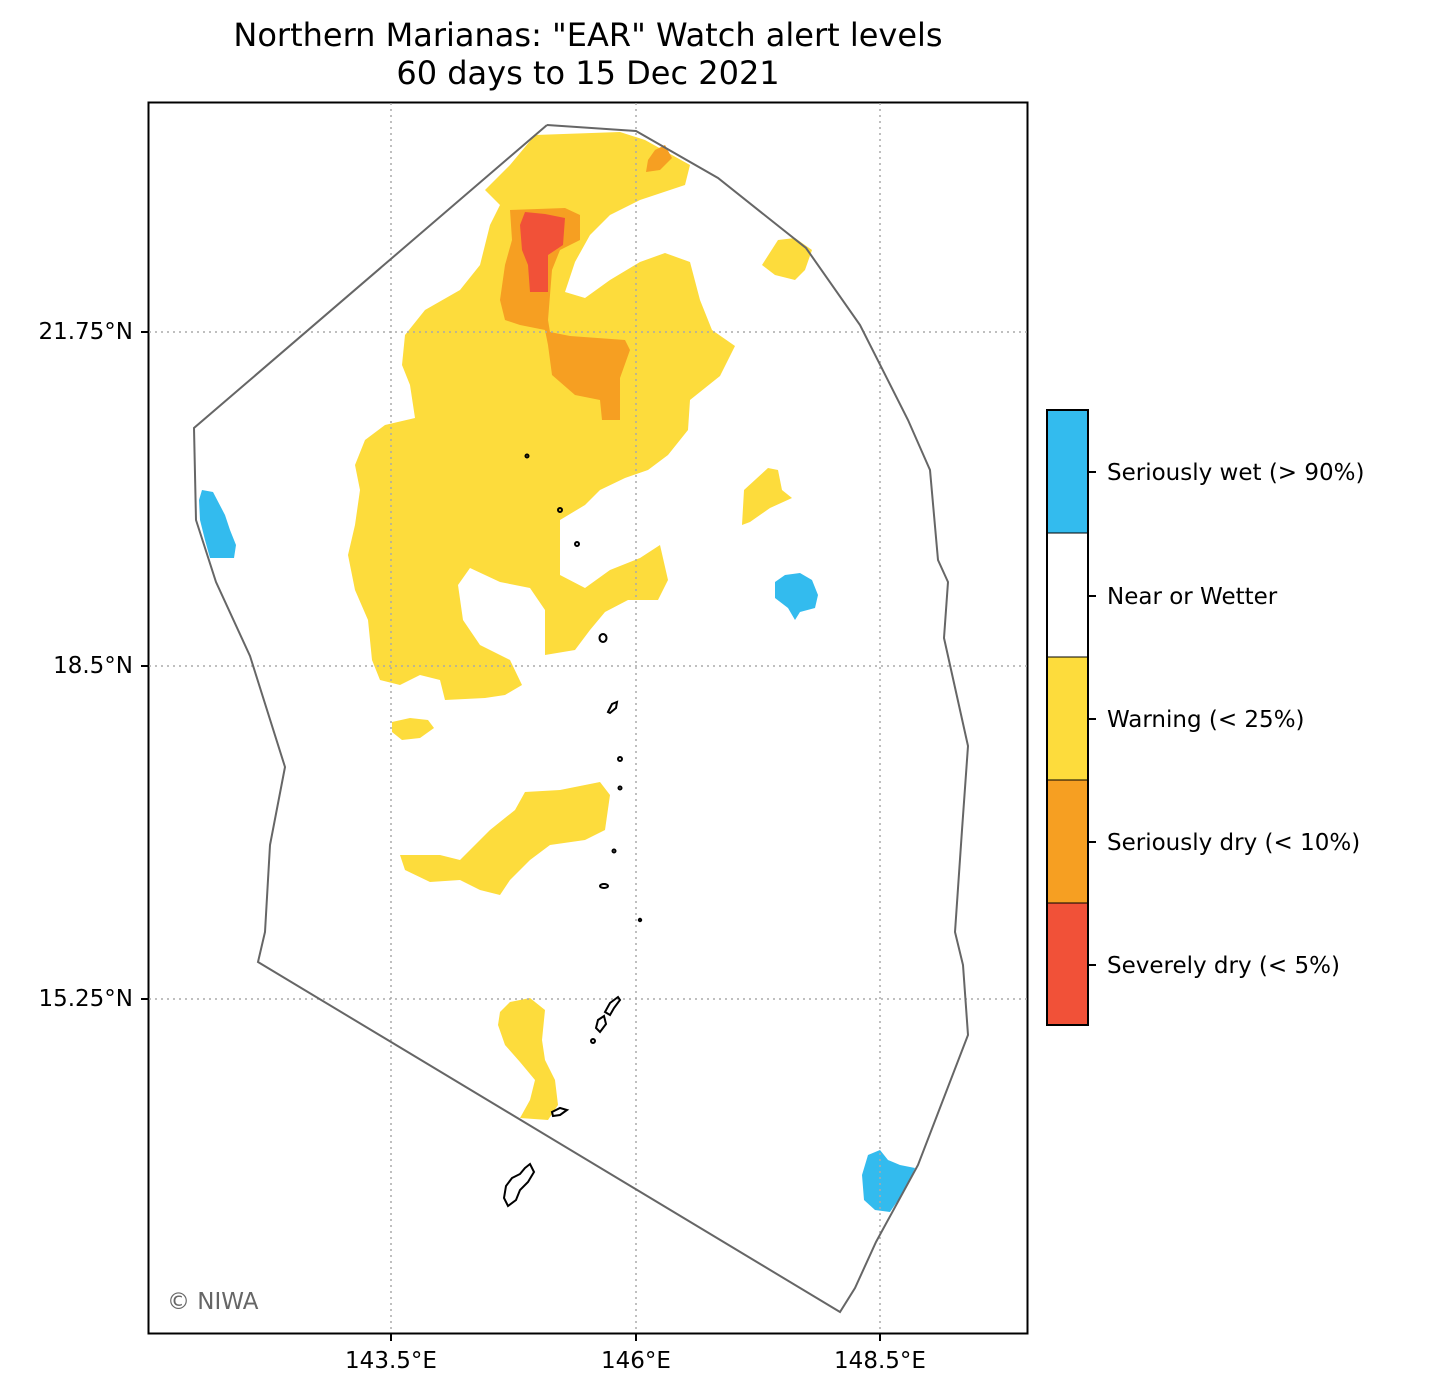 The image size is (1438, 1396). I want to click on island-rota, so click(560, 1112).